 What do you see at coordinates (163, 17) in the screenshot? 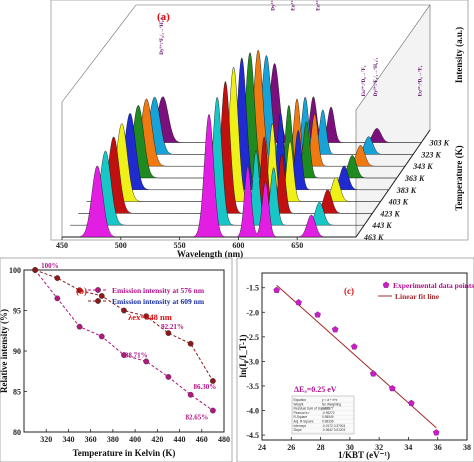
I see `panel-a-label: (a)` at bounding box center [163, 17].